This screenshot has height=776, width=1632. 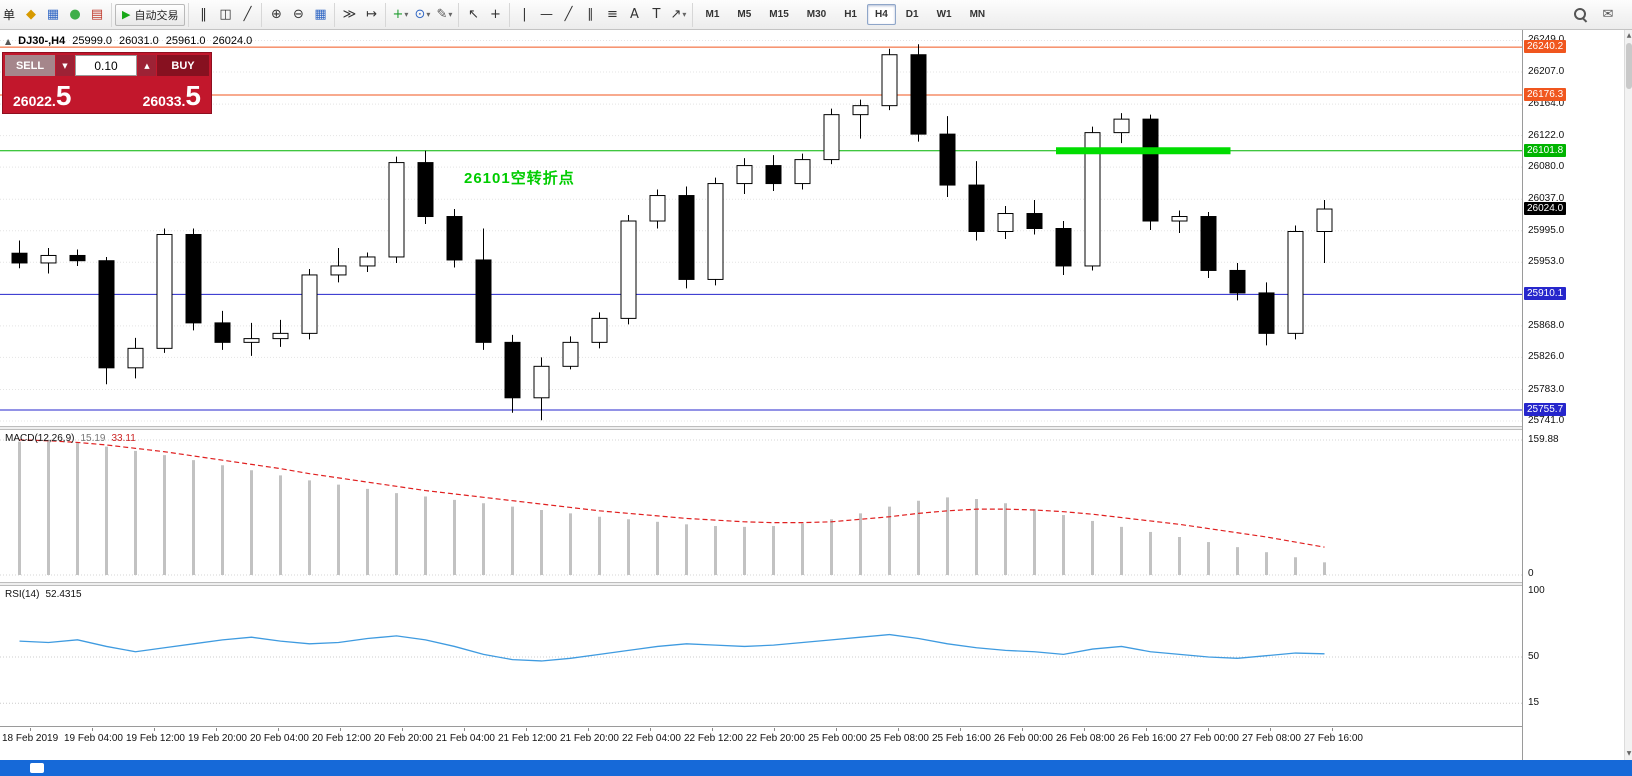 I want to click on time-axis-label: 27 Feb 08:00, so click(x=1271, y=738).